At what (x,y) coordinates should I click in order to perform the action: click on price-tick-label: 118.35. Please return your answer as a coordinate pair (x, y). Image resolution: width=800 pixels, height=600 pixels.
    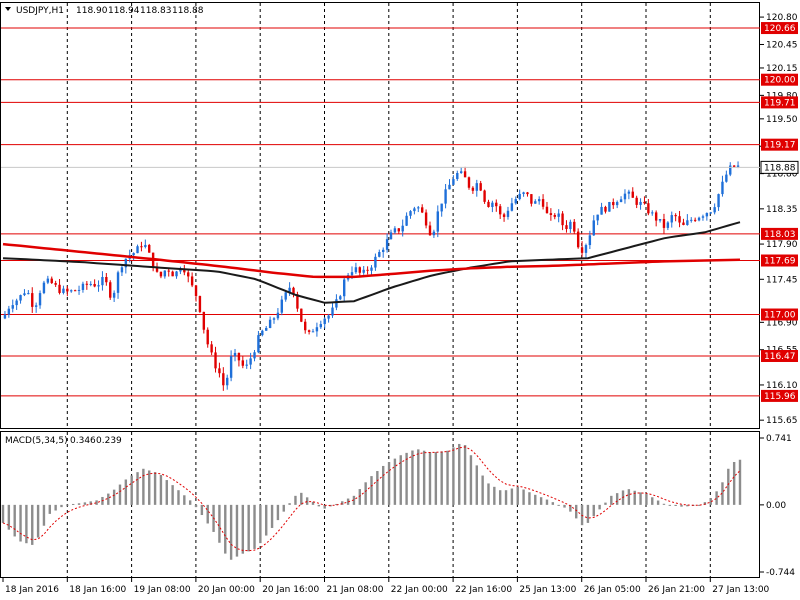
    Looking at the image, I should click on (782, 210).